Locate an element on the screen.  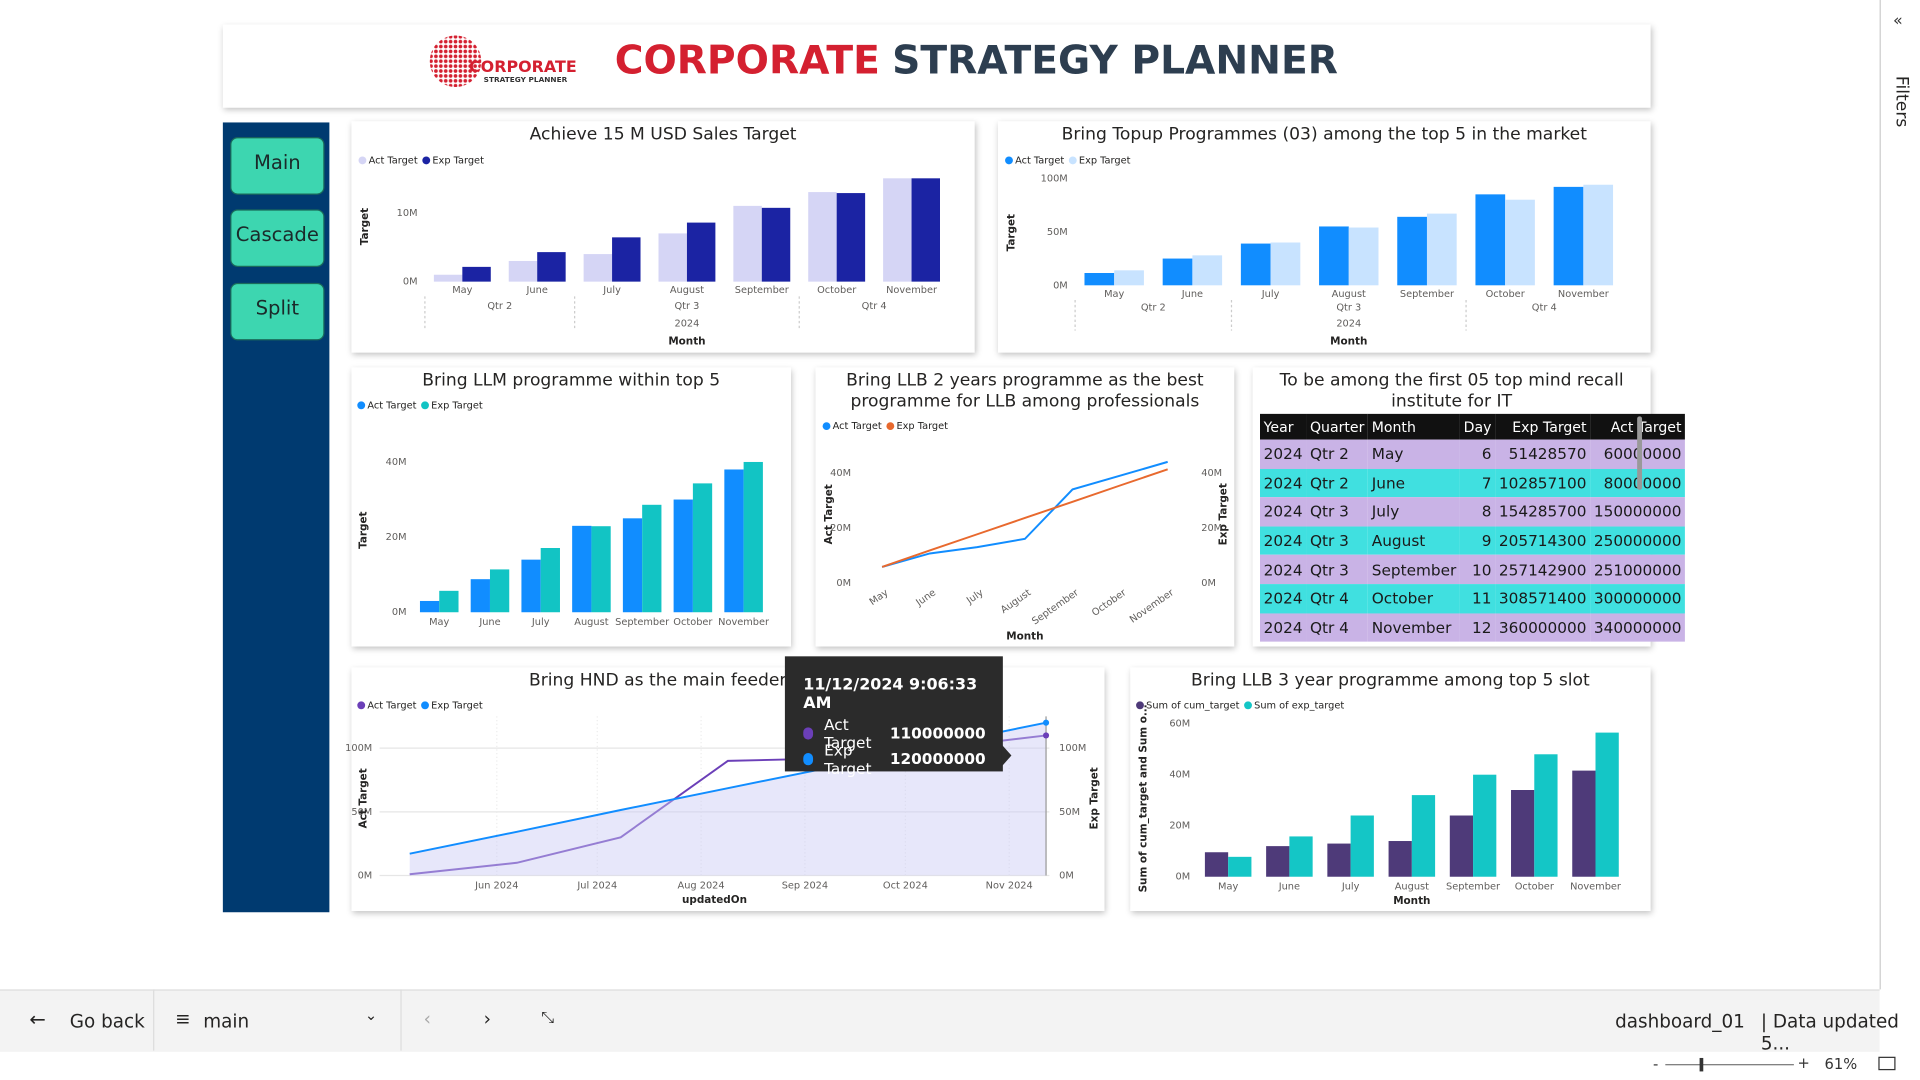
zoom-slider is located at coordinates (1729, 1065).